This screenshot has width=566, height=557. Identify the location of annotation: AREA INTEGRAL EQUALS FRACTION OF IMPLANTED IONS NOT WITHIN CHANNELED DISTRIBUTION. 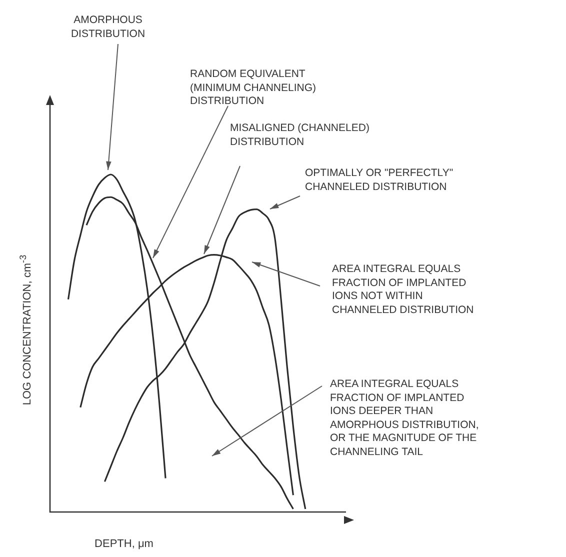
(403, 290).